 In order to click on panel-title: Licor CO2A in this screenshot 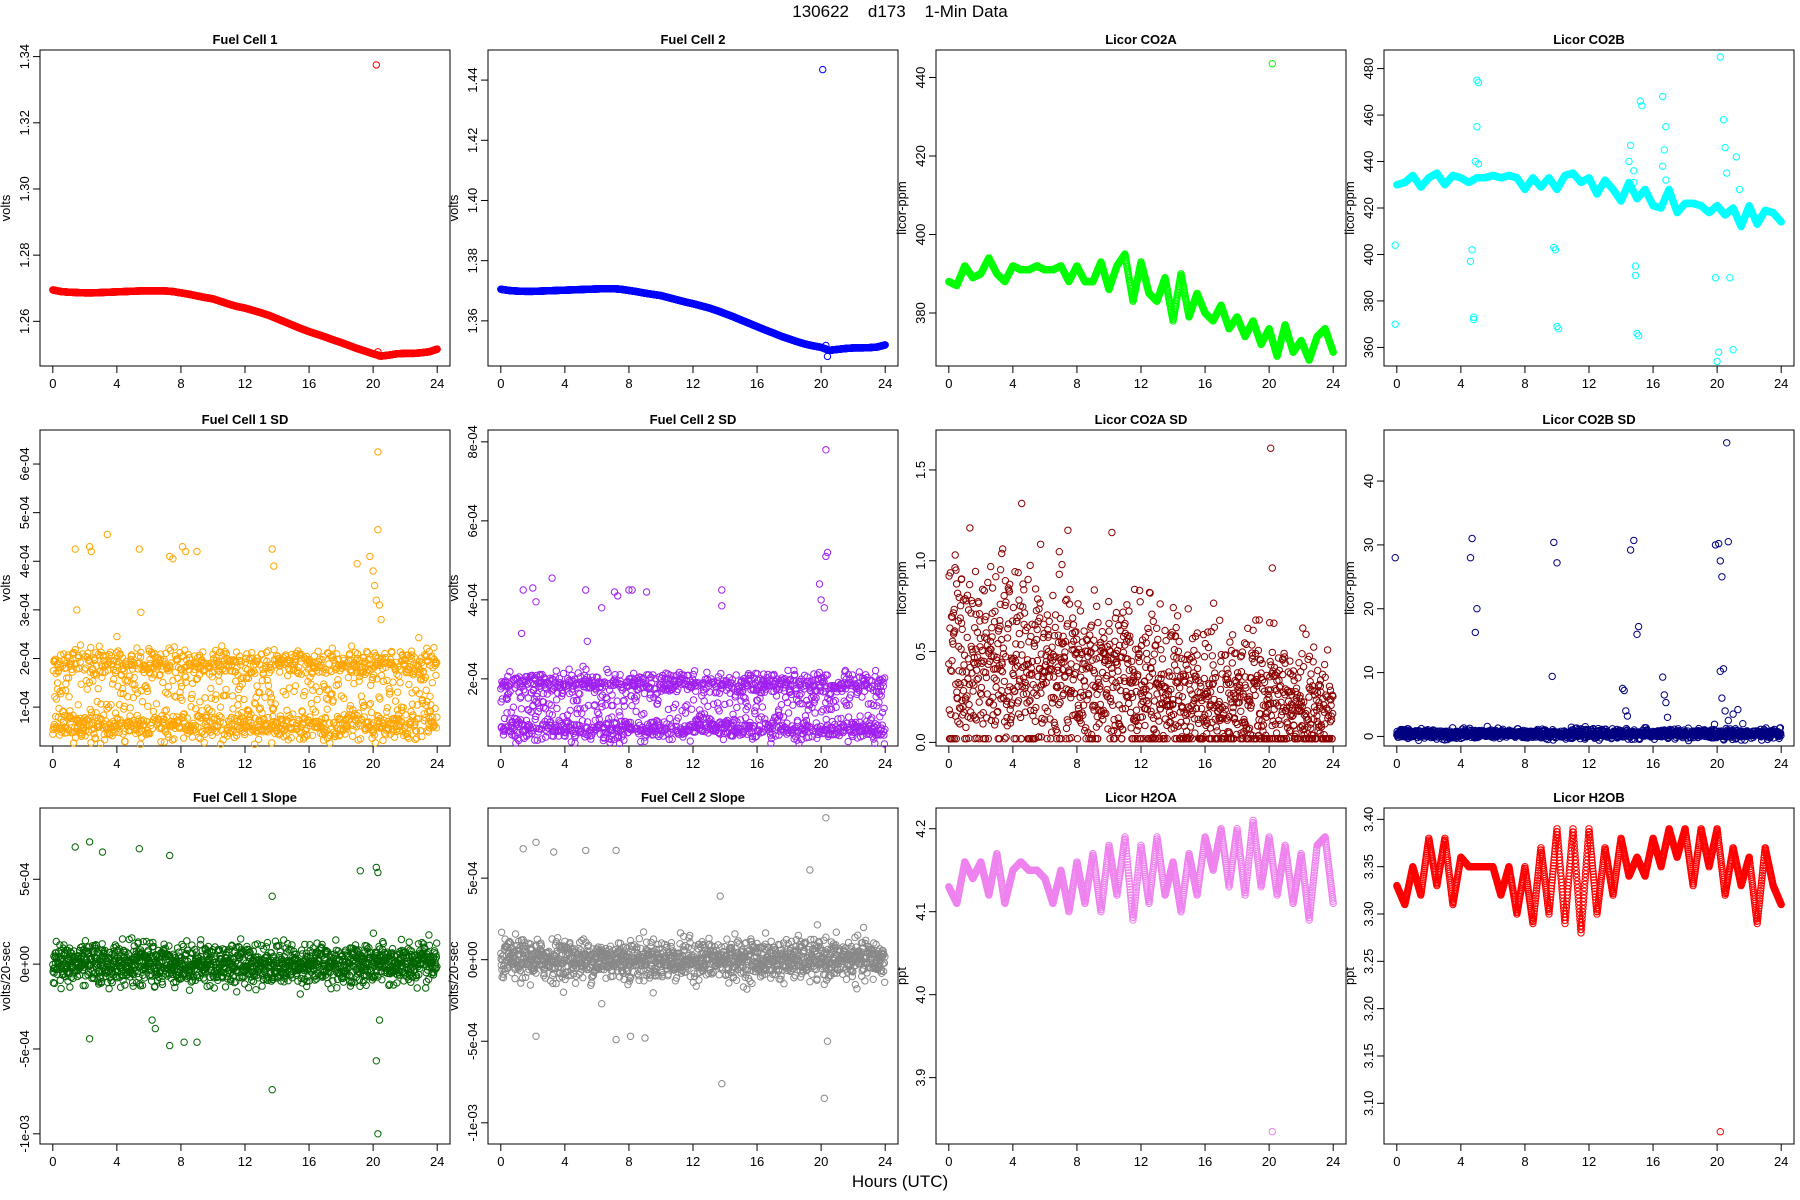, I will do `click(1141, 39)`.